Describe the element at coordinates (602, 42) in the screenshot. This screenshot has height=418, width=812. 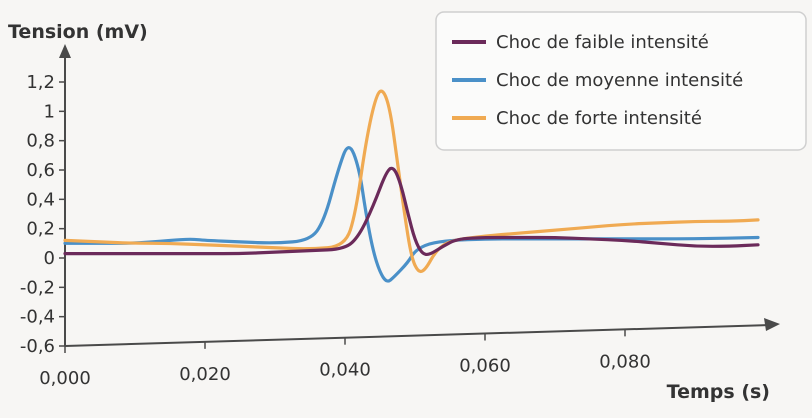
I see `legend-label-1: Choc de faible intensité` at that location.